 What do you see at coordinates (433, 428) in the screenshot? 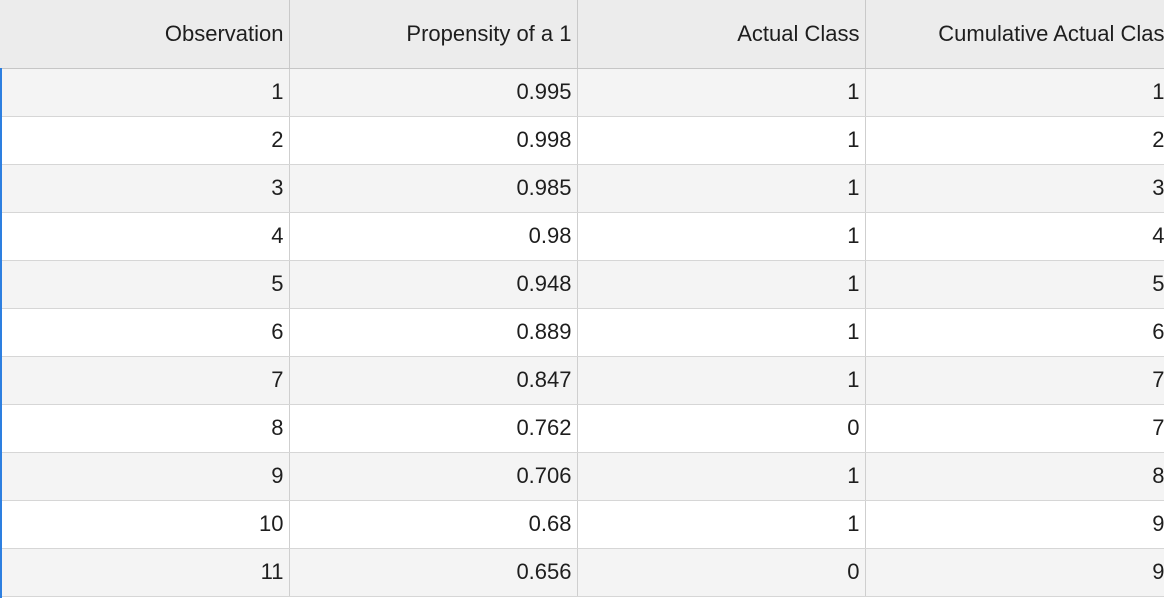
I see `cell-propensity: 0.762` at bounding box center [433, 428].